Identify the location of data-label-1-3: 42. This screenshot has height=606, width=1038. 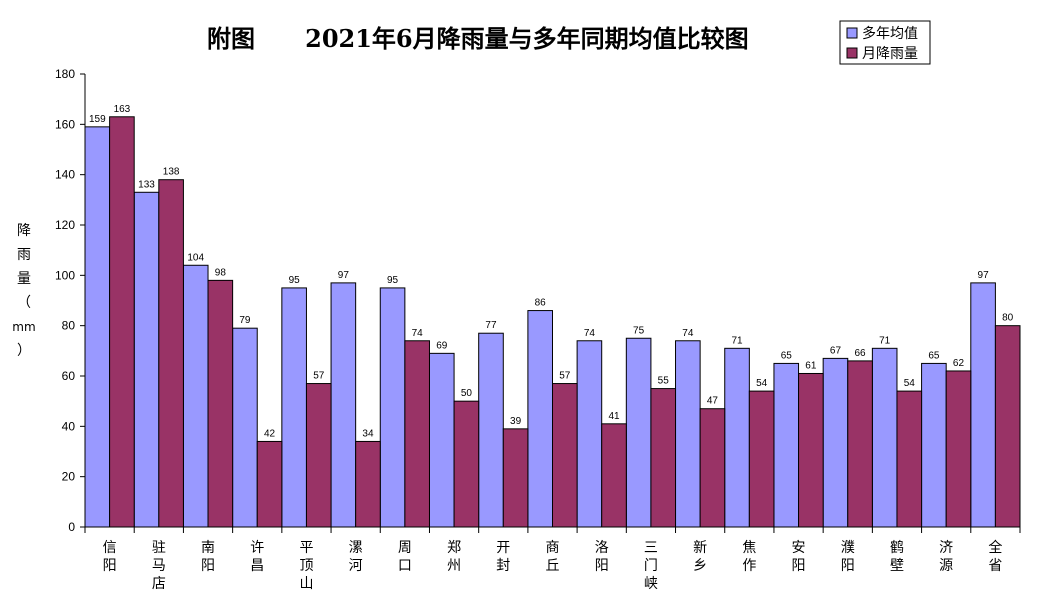
(270, 433).